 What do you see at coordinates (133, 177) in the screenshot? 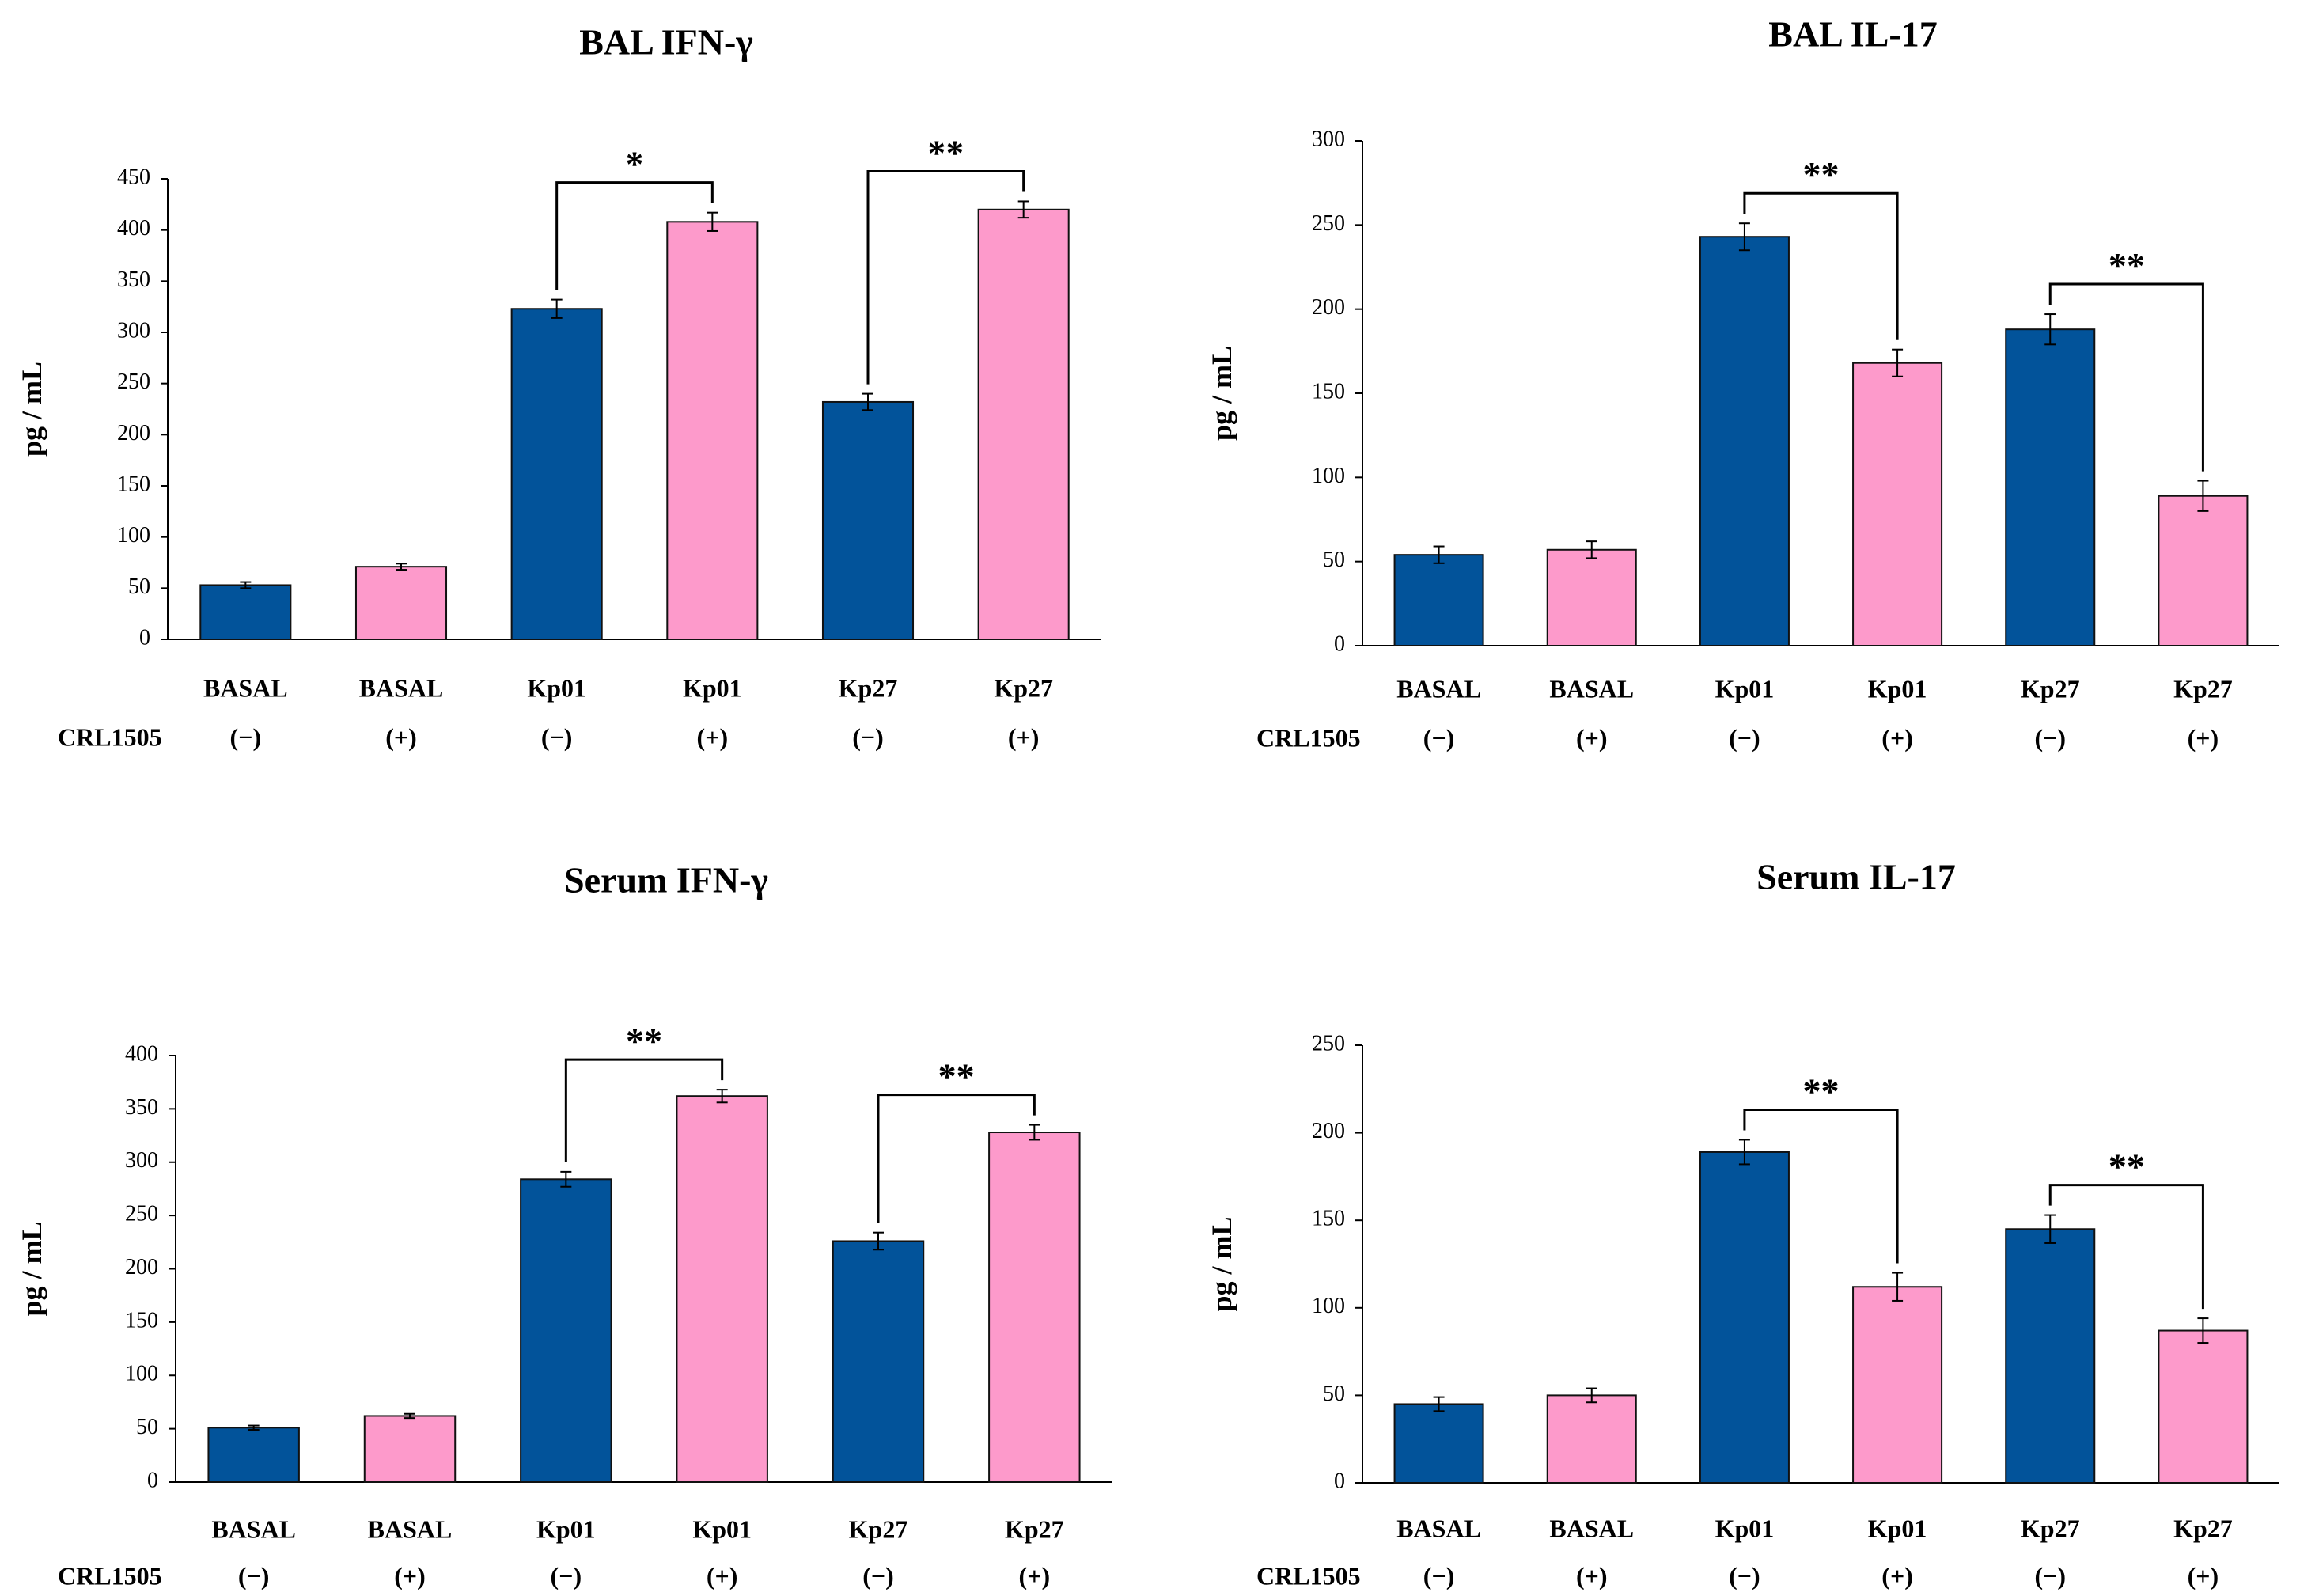
I see `y-tick-label: 450` at bounding box center [133, 177].